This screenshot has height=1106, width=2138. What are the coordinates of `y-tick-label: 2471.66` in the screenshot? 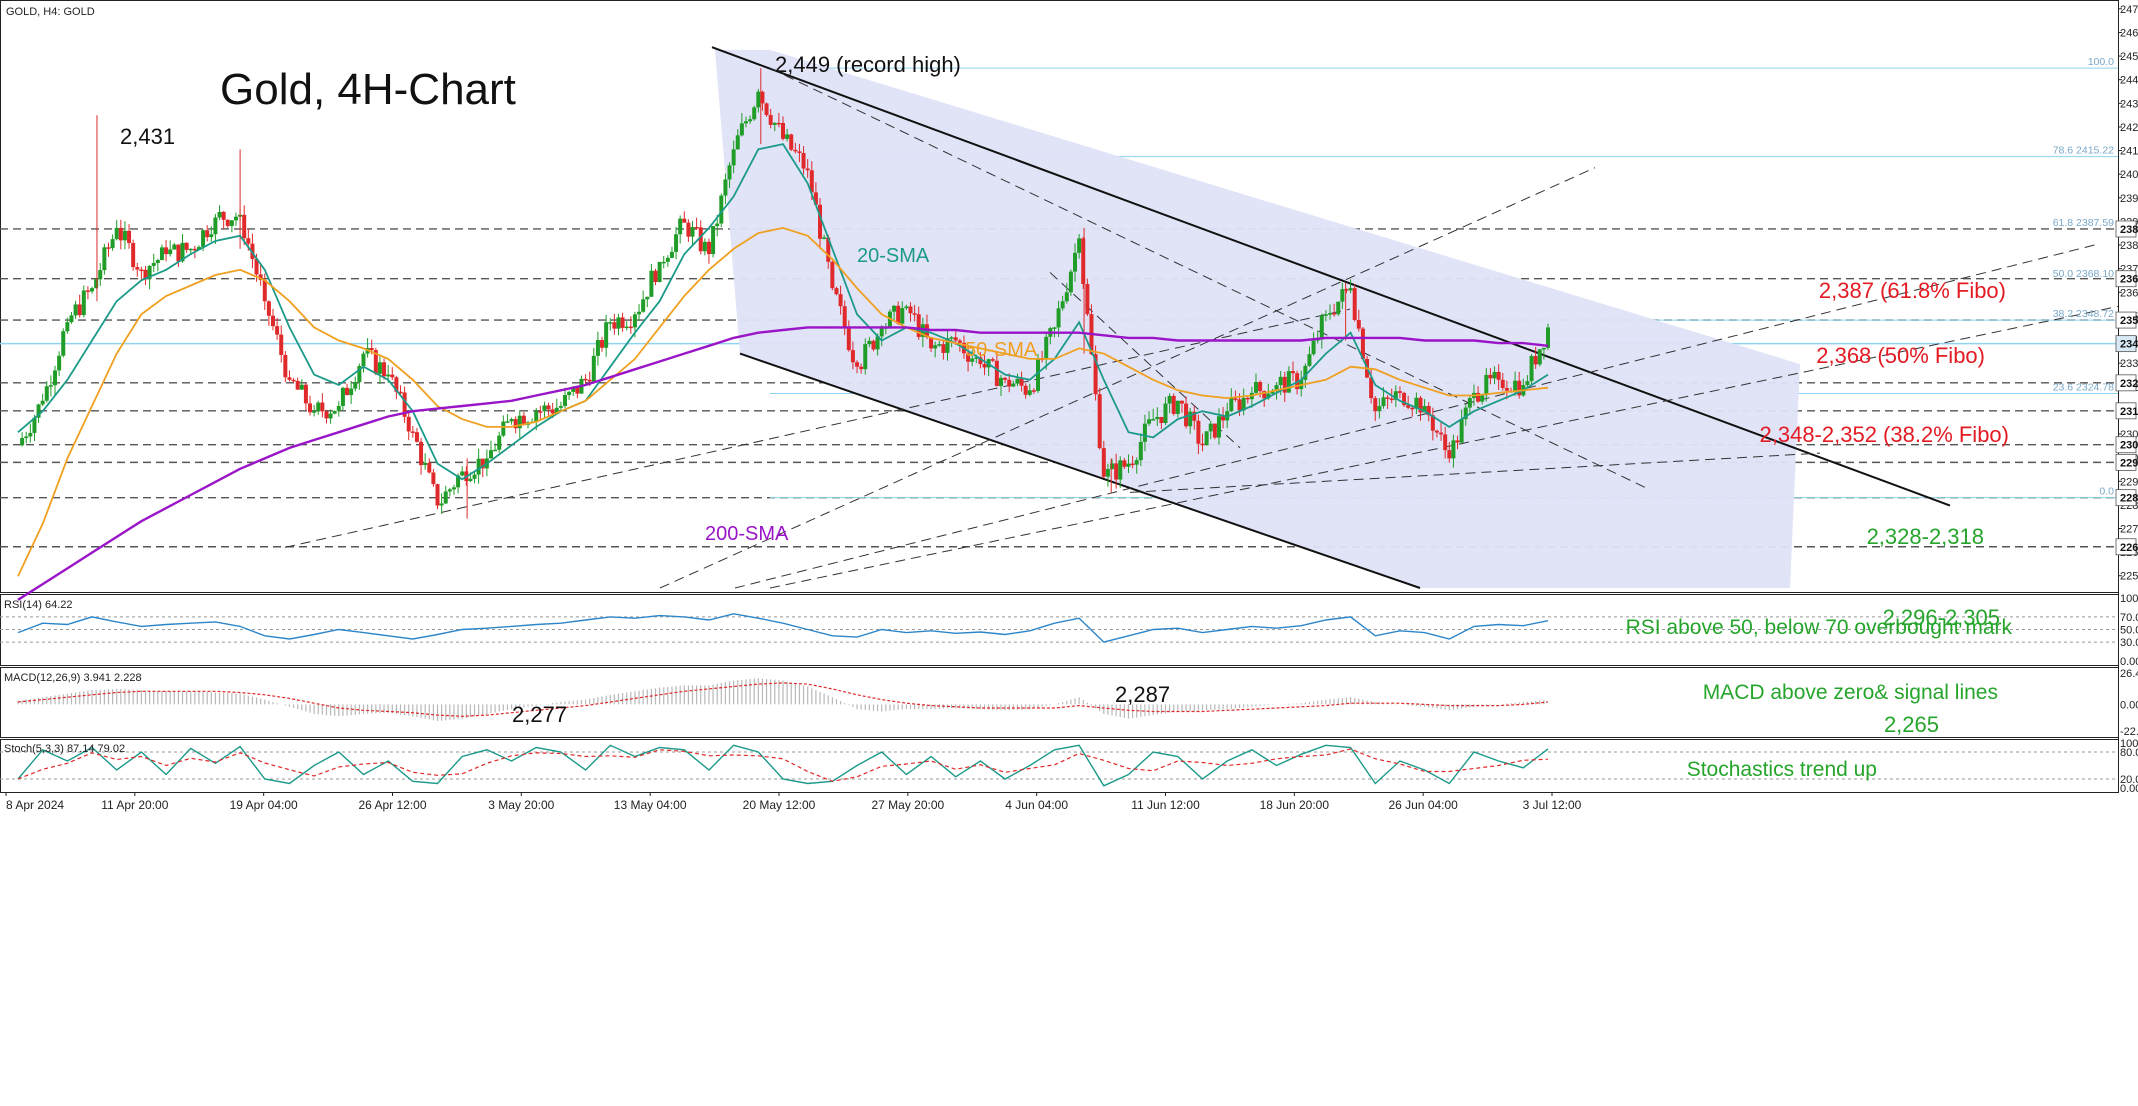 It's located at (2129, 10).